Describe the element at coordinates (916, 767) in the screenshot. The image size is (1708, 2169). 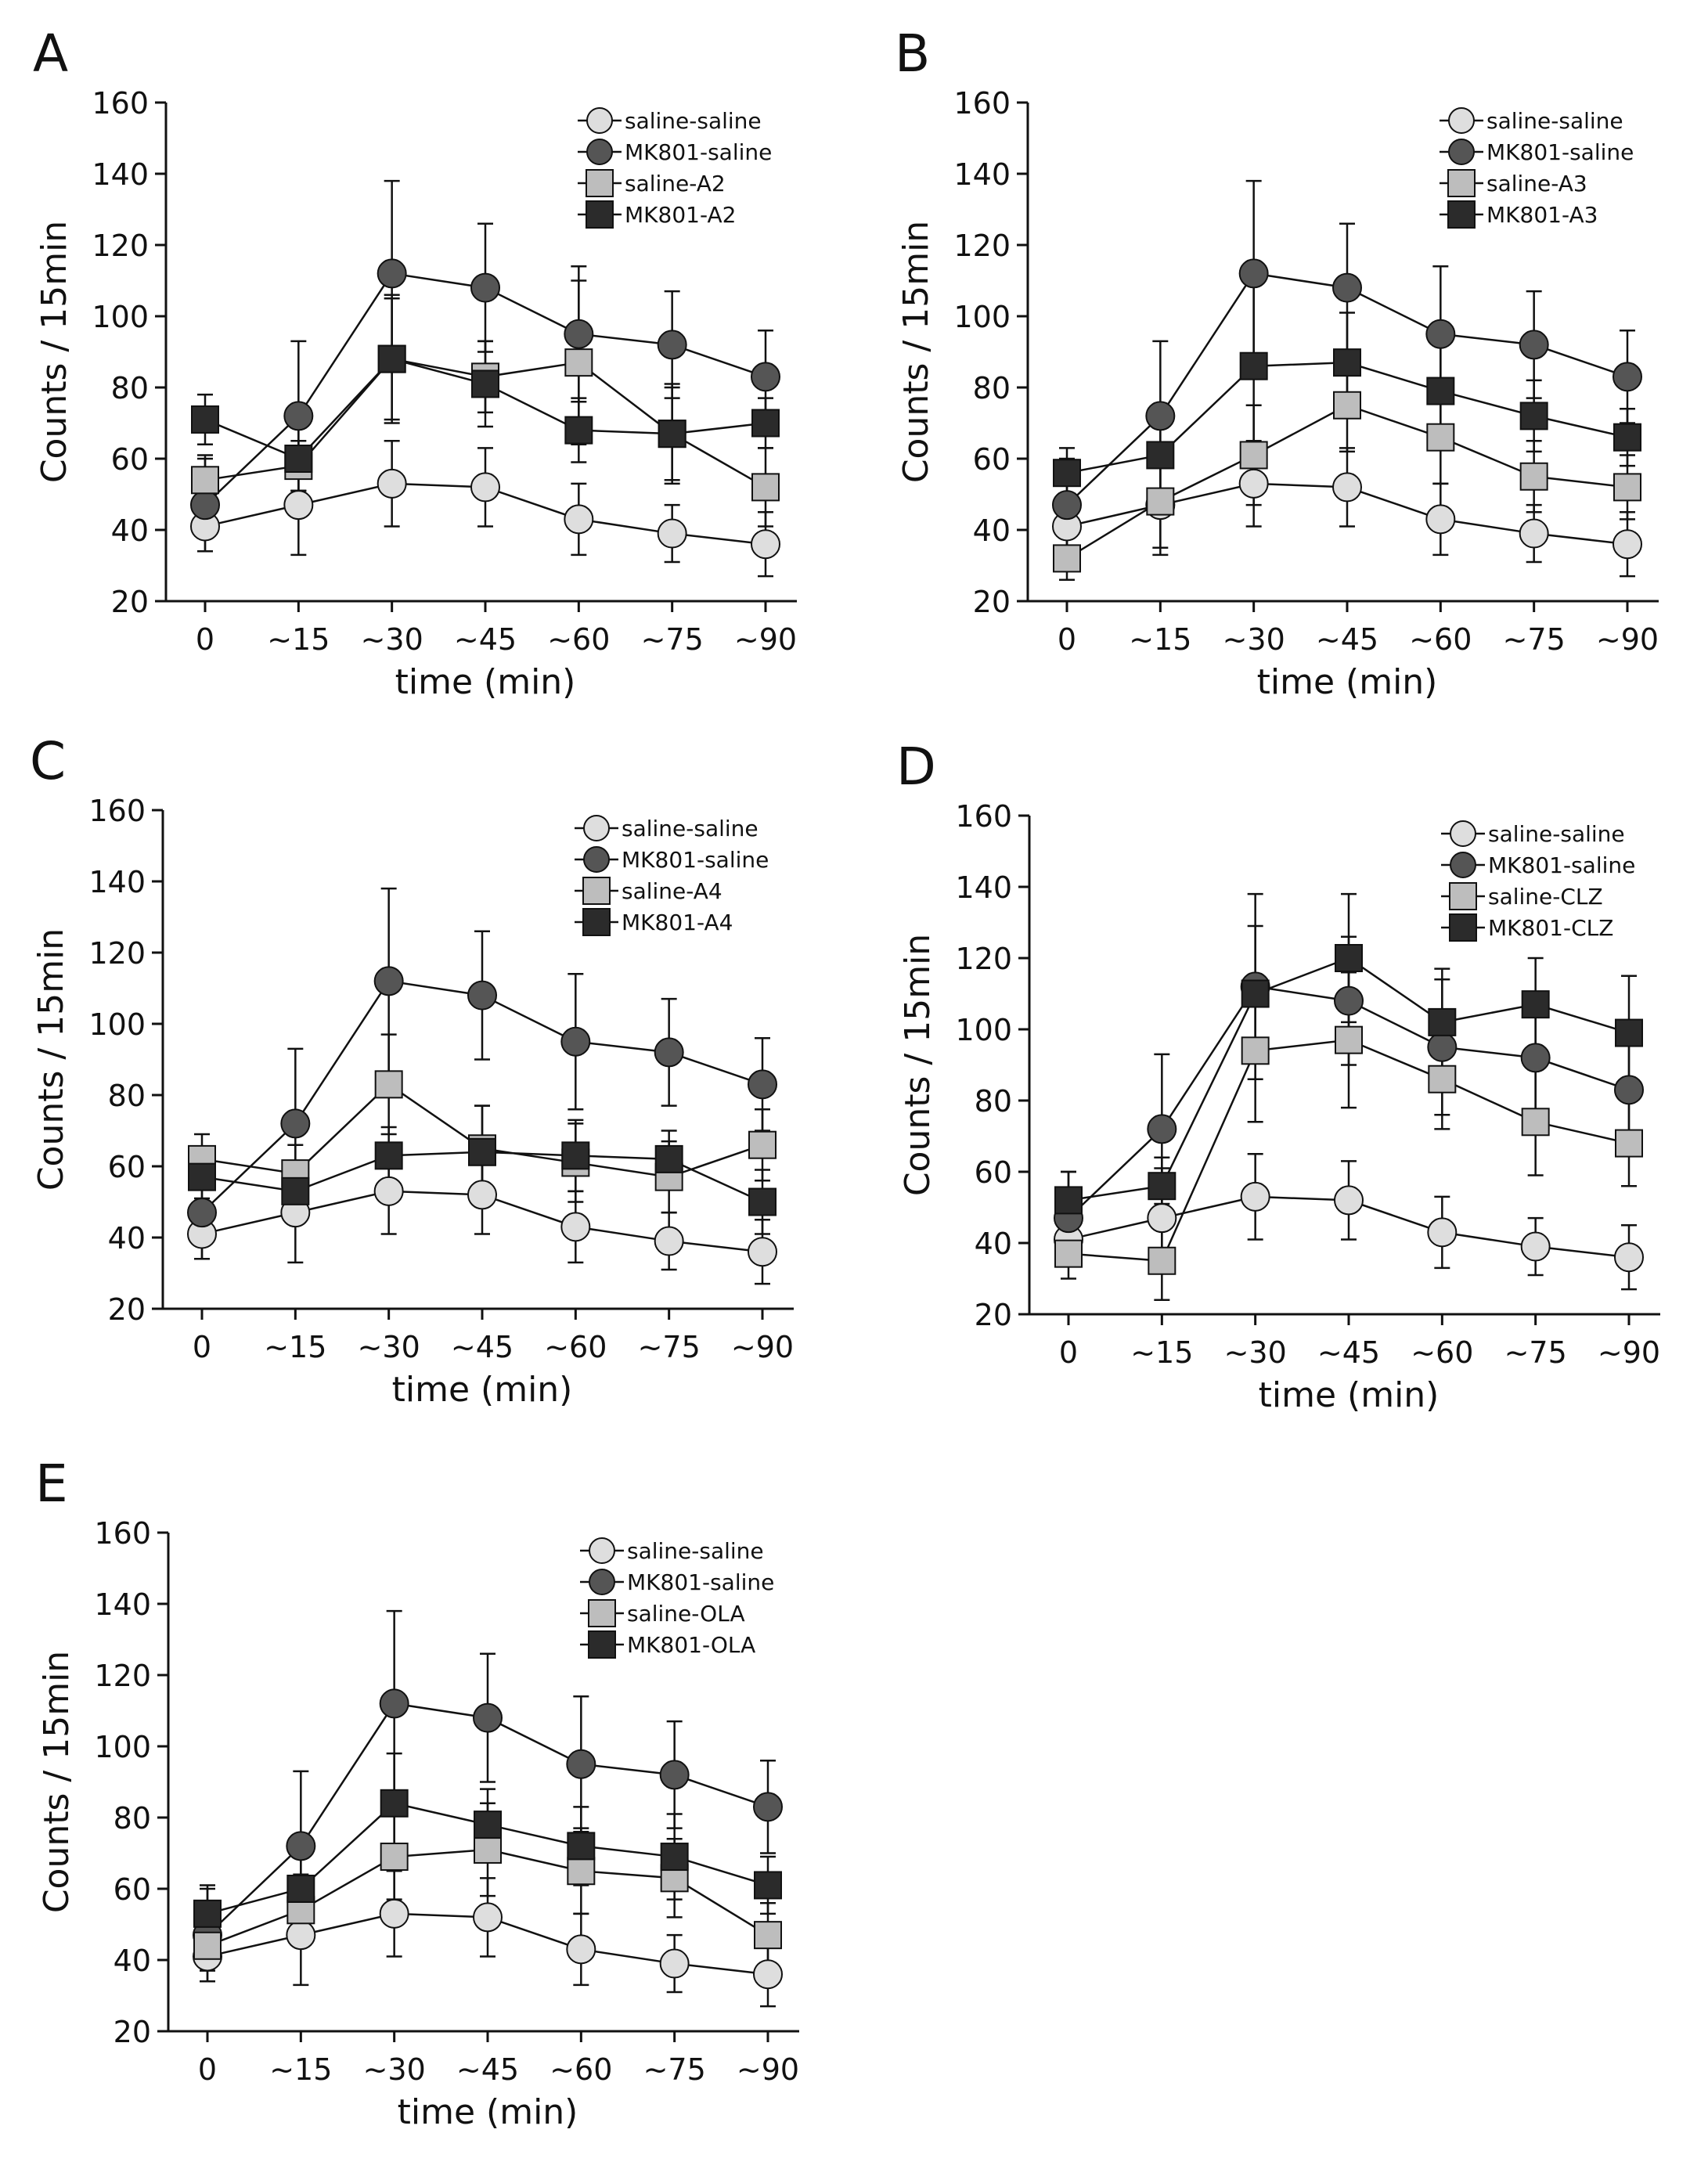
I see `panel-letter: D` at that location.